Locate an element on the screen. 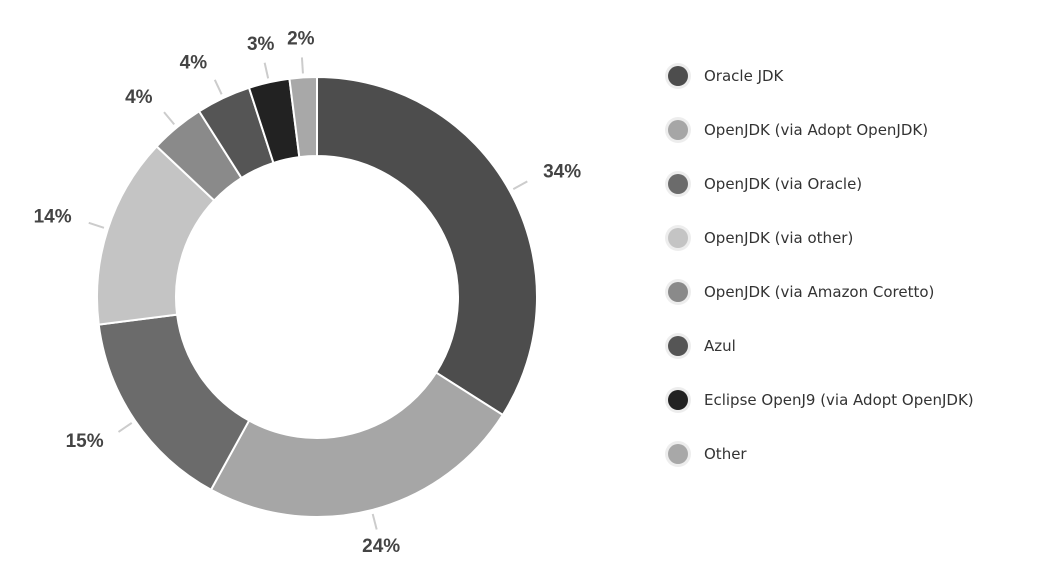 This screenshot has height=585, width=1054. legend-label: Other is located at coordinates (725, 453).